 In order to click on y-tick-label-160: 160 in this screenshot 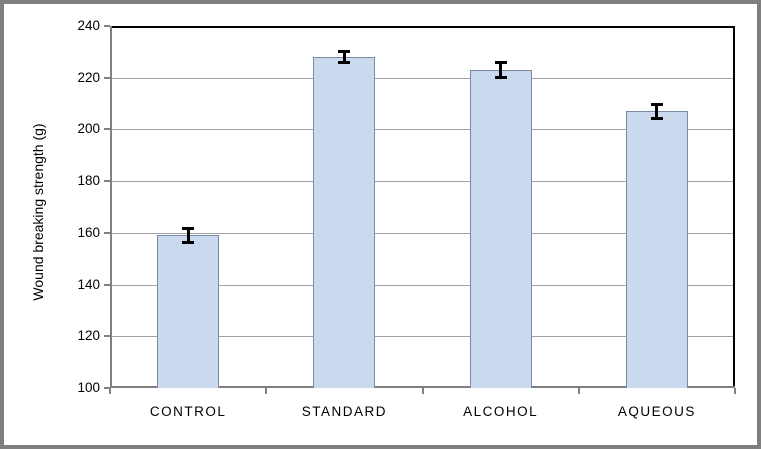, I will do `click(88, 232)`.